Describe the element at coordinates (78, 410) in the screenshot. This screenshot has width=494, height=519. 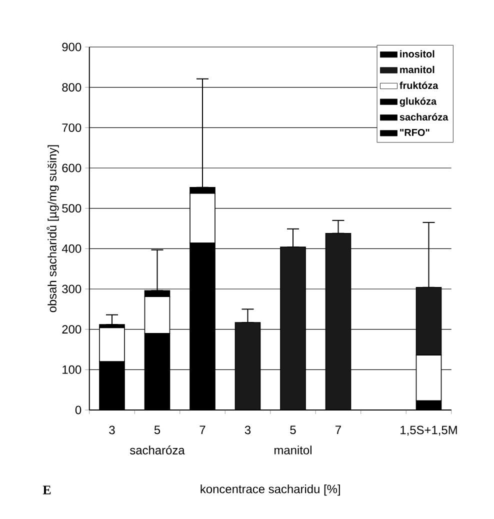
I see `y-tick-label: 0` at that location.